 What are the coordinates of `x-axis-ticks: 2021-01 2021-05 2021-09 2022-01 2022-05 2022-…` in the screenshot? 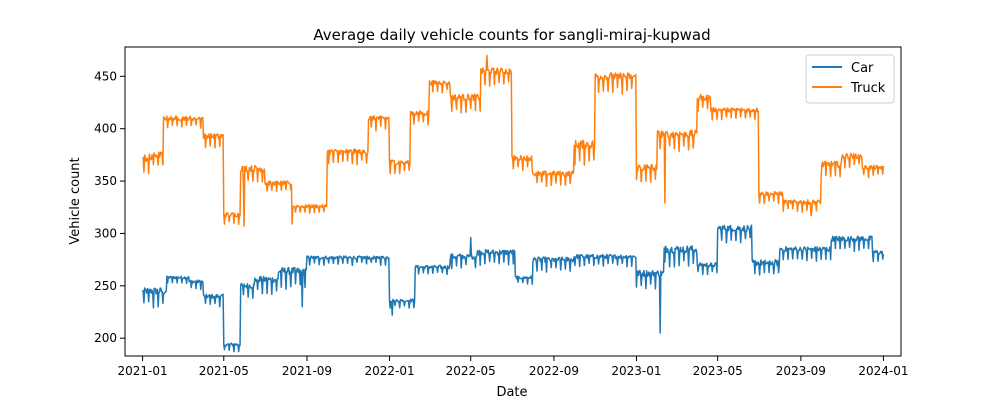 It's located at (513, 367).